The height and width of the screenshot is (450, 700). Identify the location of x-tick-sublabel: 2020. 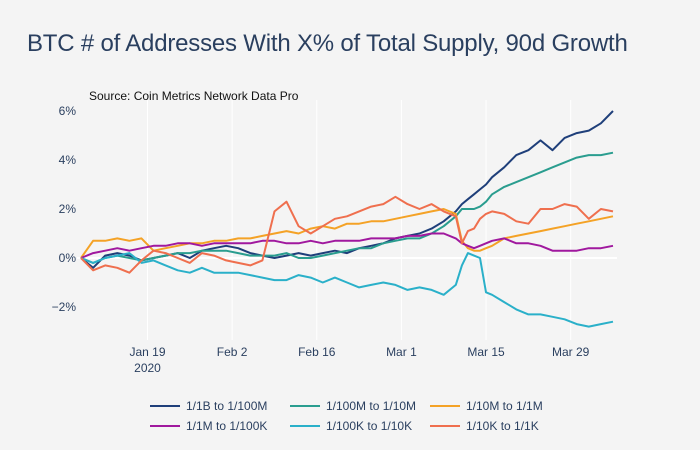
(147, 368).